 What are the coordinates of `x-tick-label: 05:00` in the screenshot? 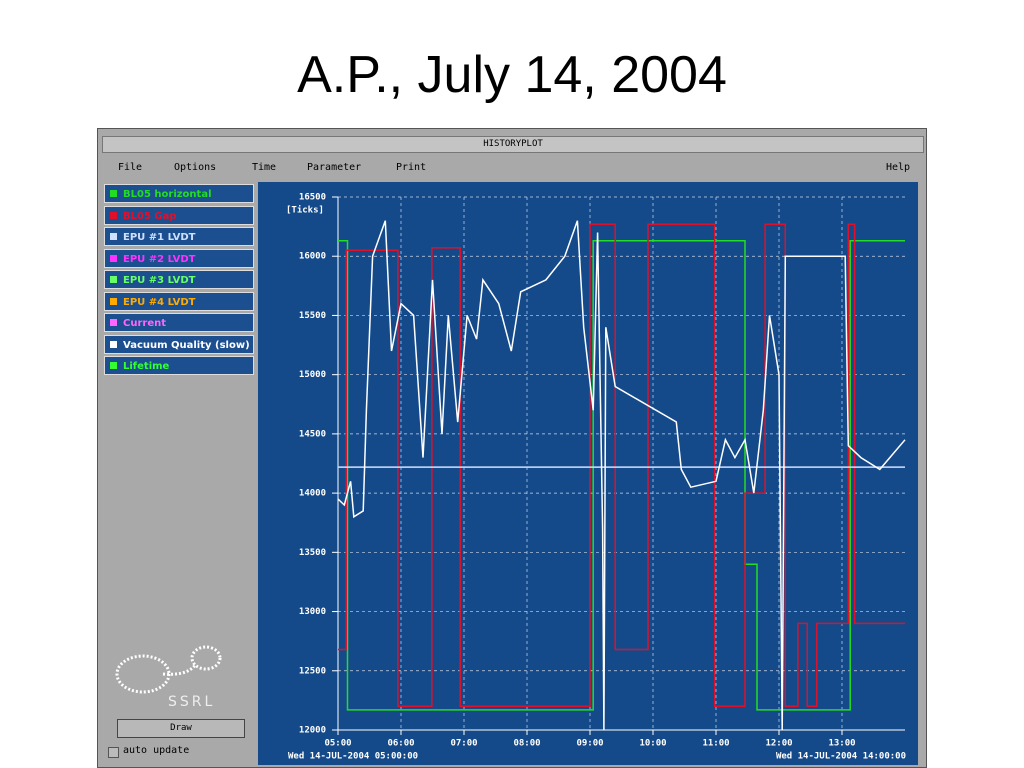 It's located at (337, 744).